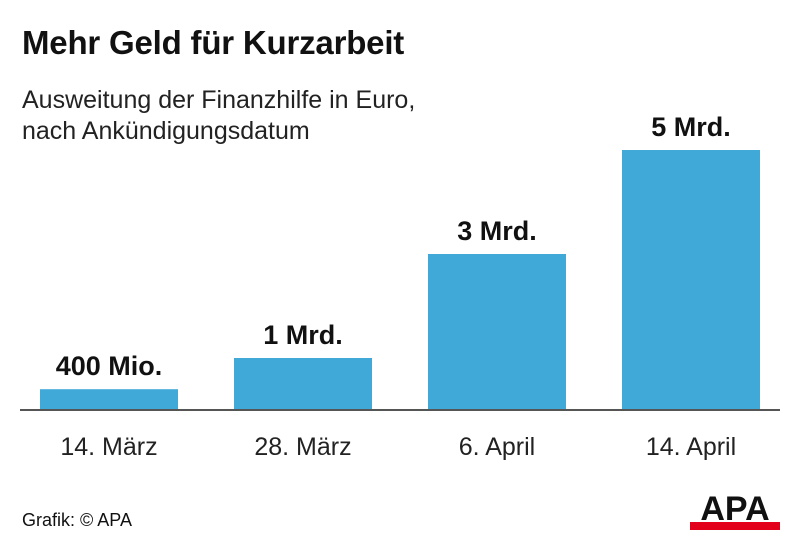 The width and height of the screenshot is (800, 548). Describe the element at coordinates (735, 526) in the screenshot. I see `apa-logo-red-bar` at that location.